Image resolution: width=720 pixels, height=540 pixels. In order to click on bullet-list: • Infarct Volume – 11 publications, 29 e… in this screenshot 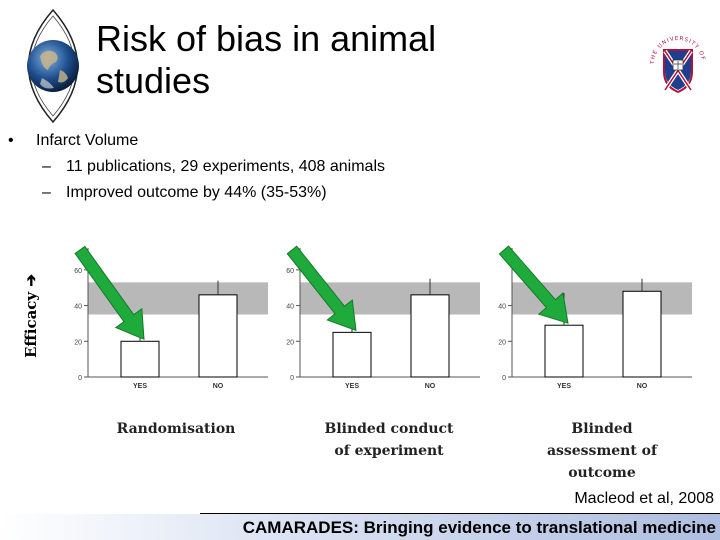, I will do `click(308, 167)`.